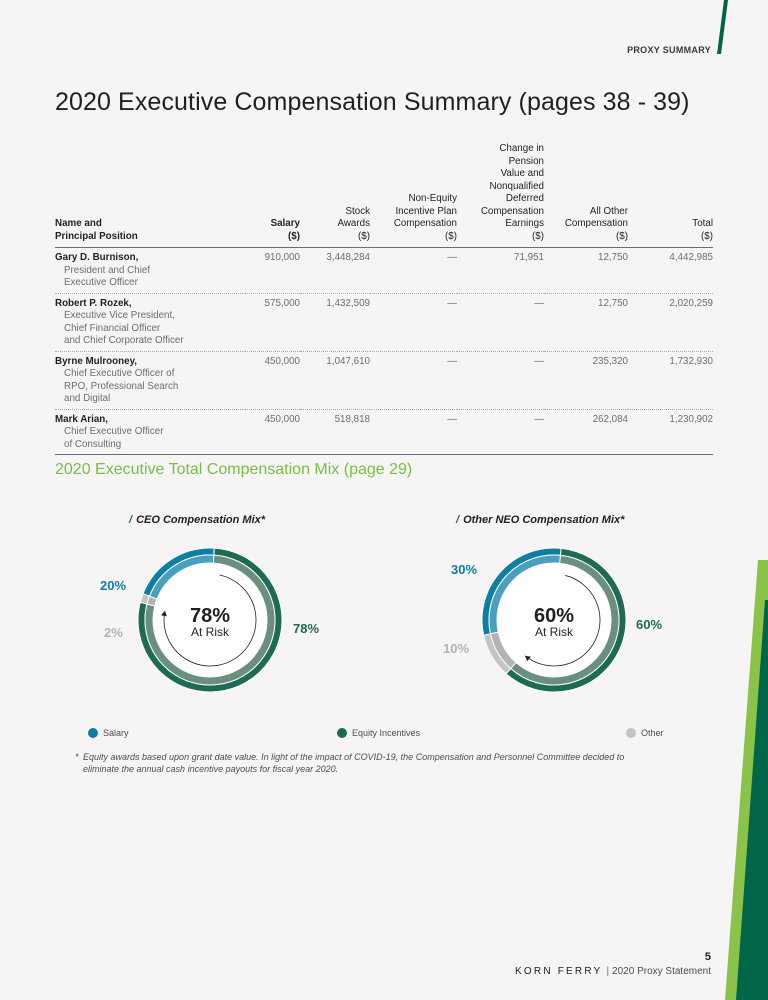 The image size is (768, 1000). What do you see at coordinates (107, 270) in the screenshot?
I see `executive-position: President and Chief` at bounding box center [107, 270].